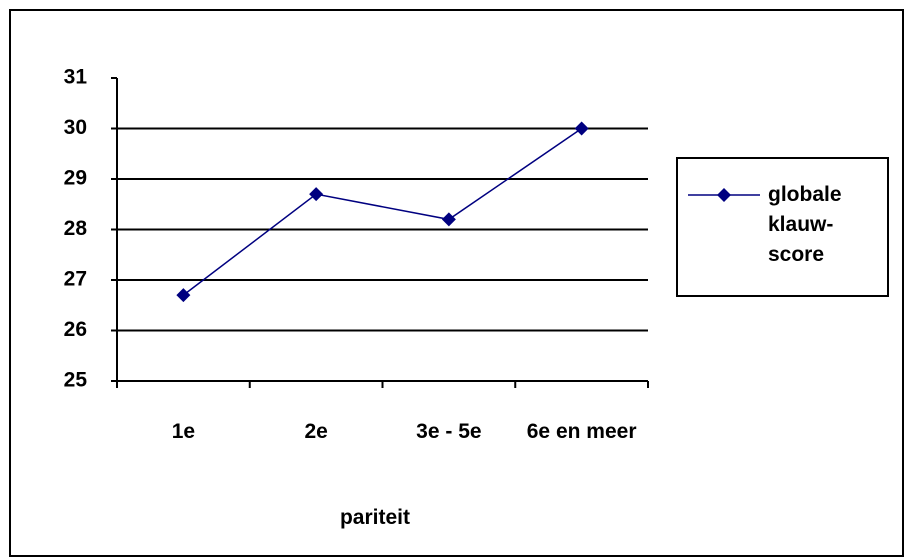 The image size is (907, 560). Describe the element at coordinates (805, 224) in the screenshot. I see `legend-label: globale klauw-score` at that location.